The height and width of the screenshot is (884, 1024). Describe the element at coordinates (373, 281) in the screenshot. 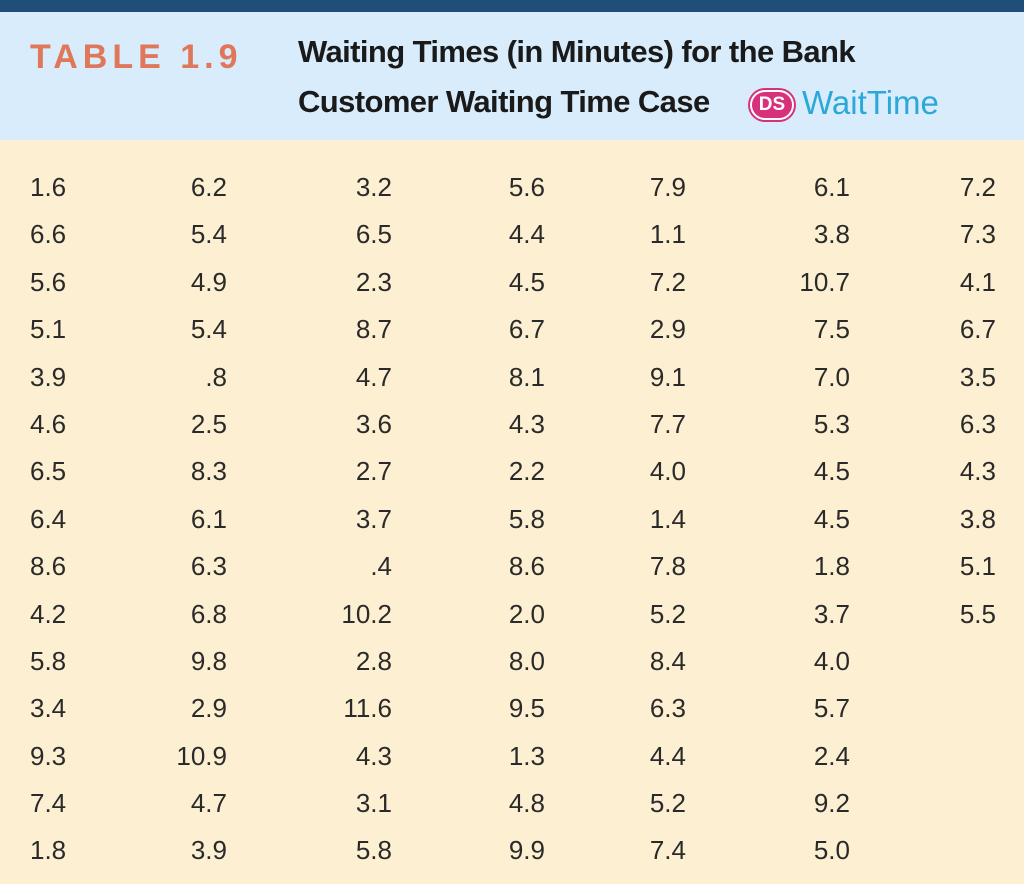

I see `data-cell: 2.3` at that location.